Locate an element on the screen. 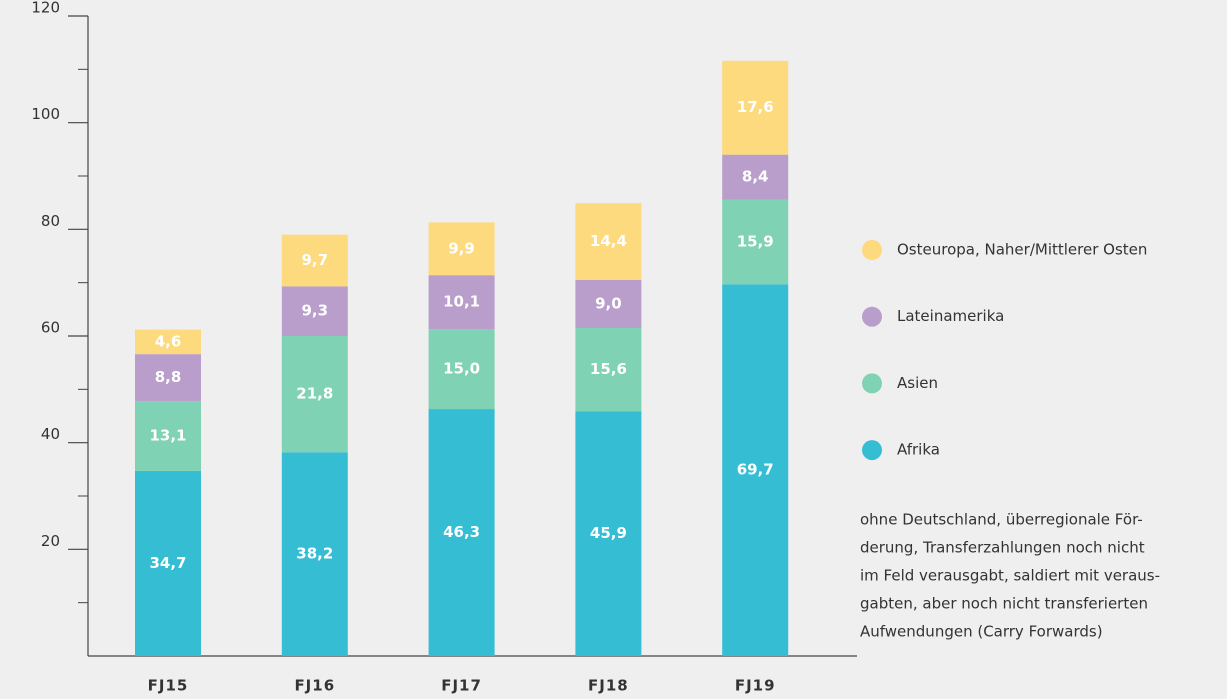  y-tick-label: 60 is located at coordinates (50, 328).